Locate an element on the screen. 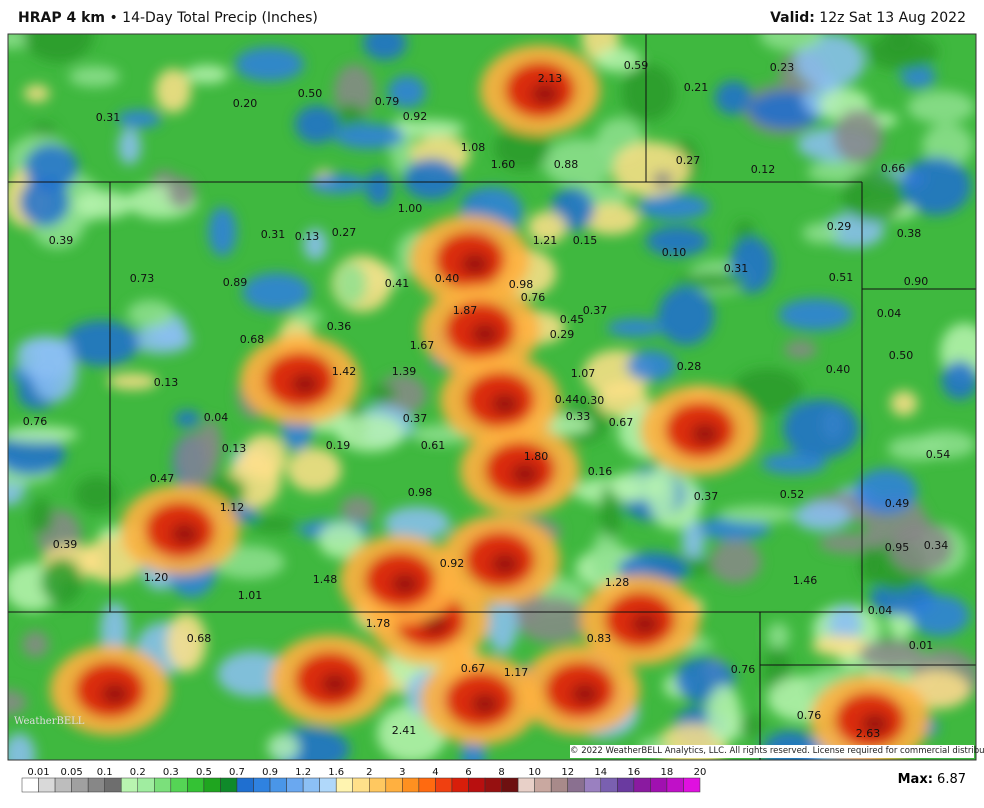 This screenshot has height=808, width=984. value-label: 1.00 is located at coordinates (410, 208).